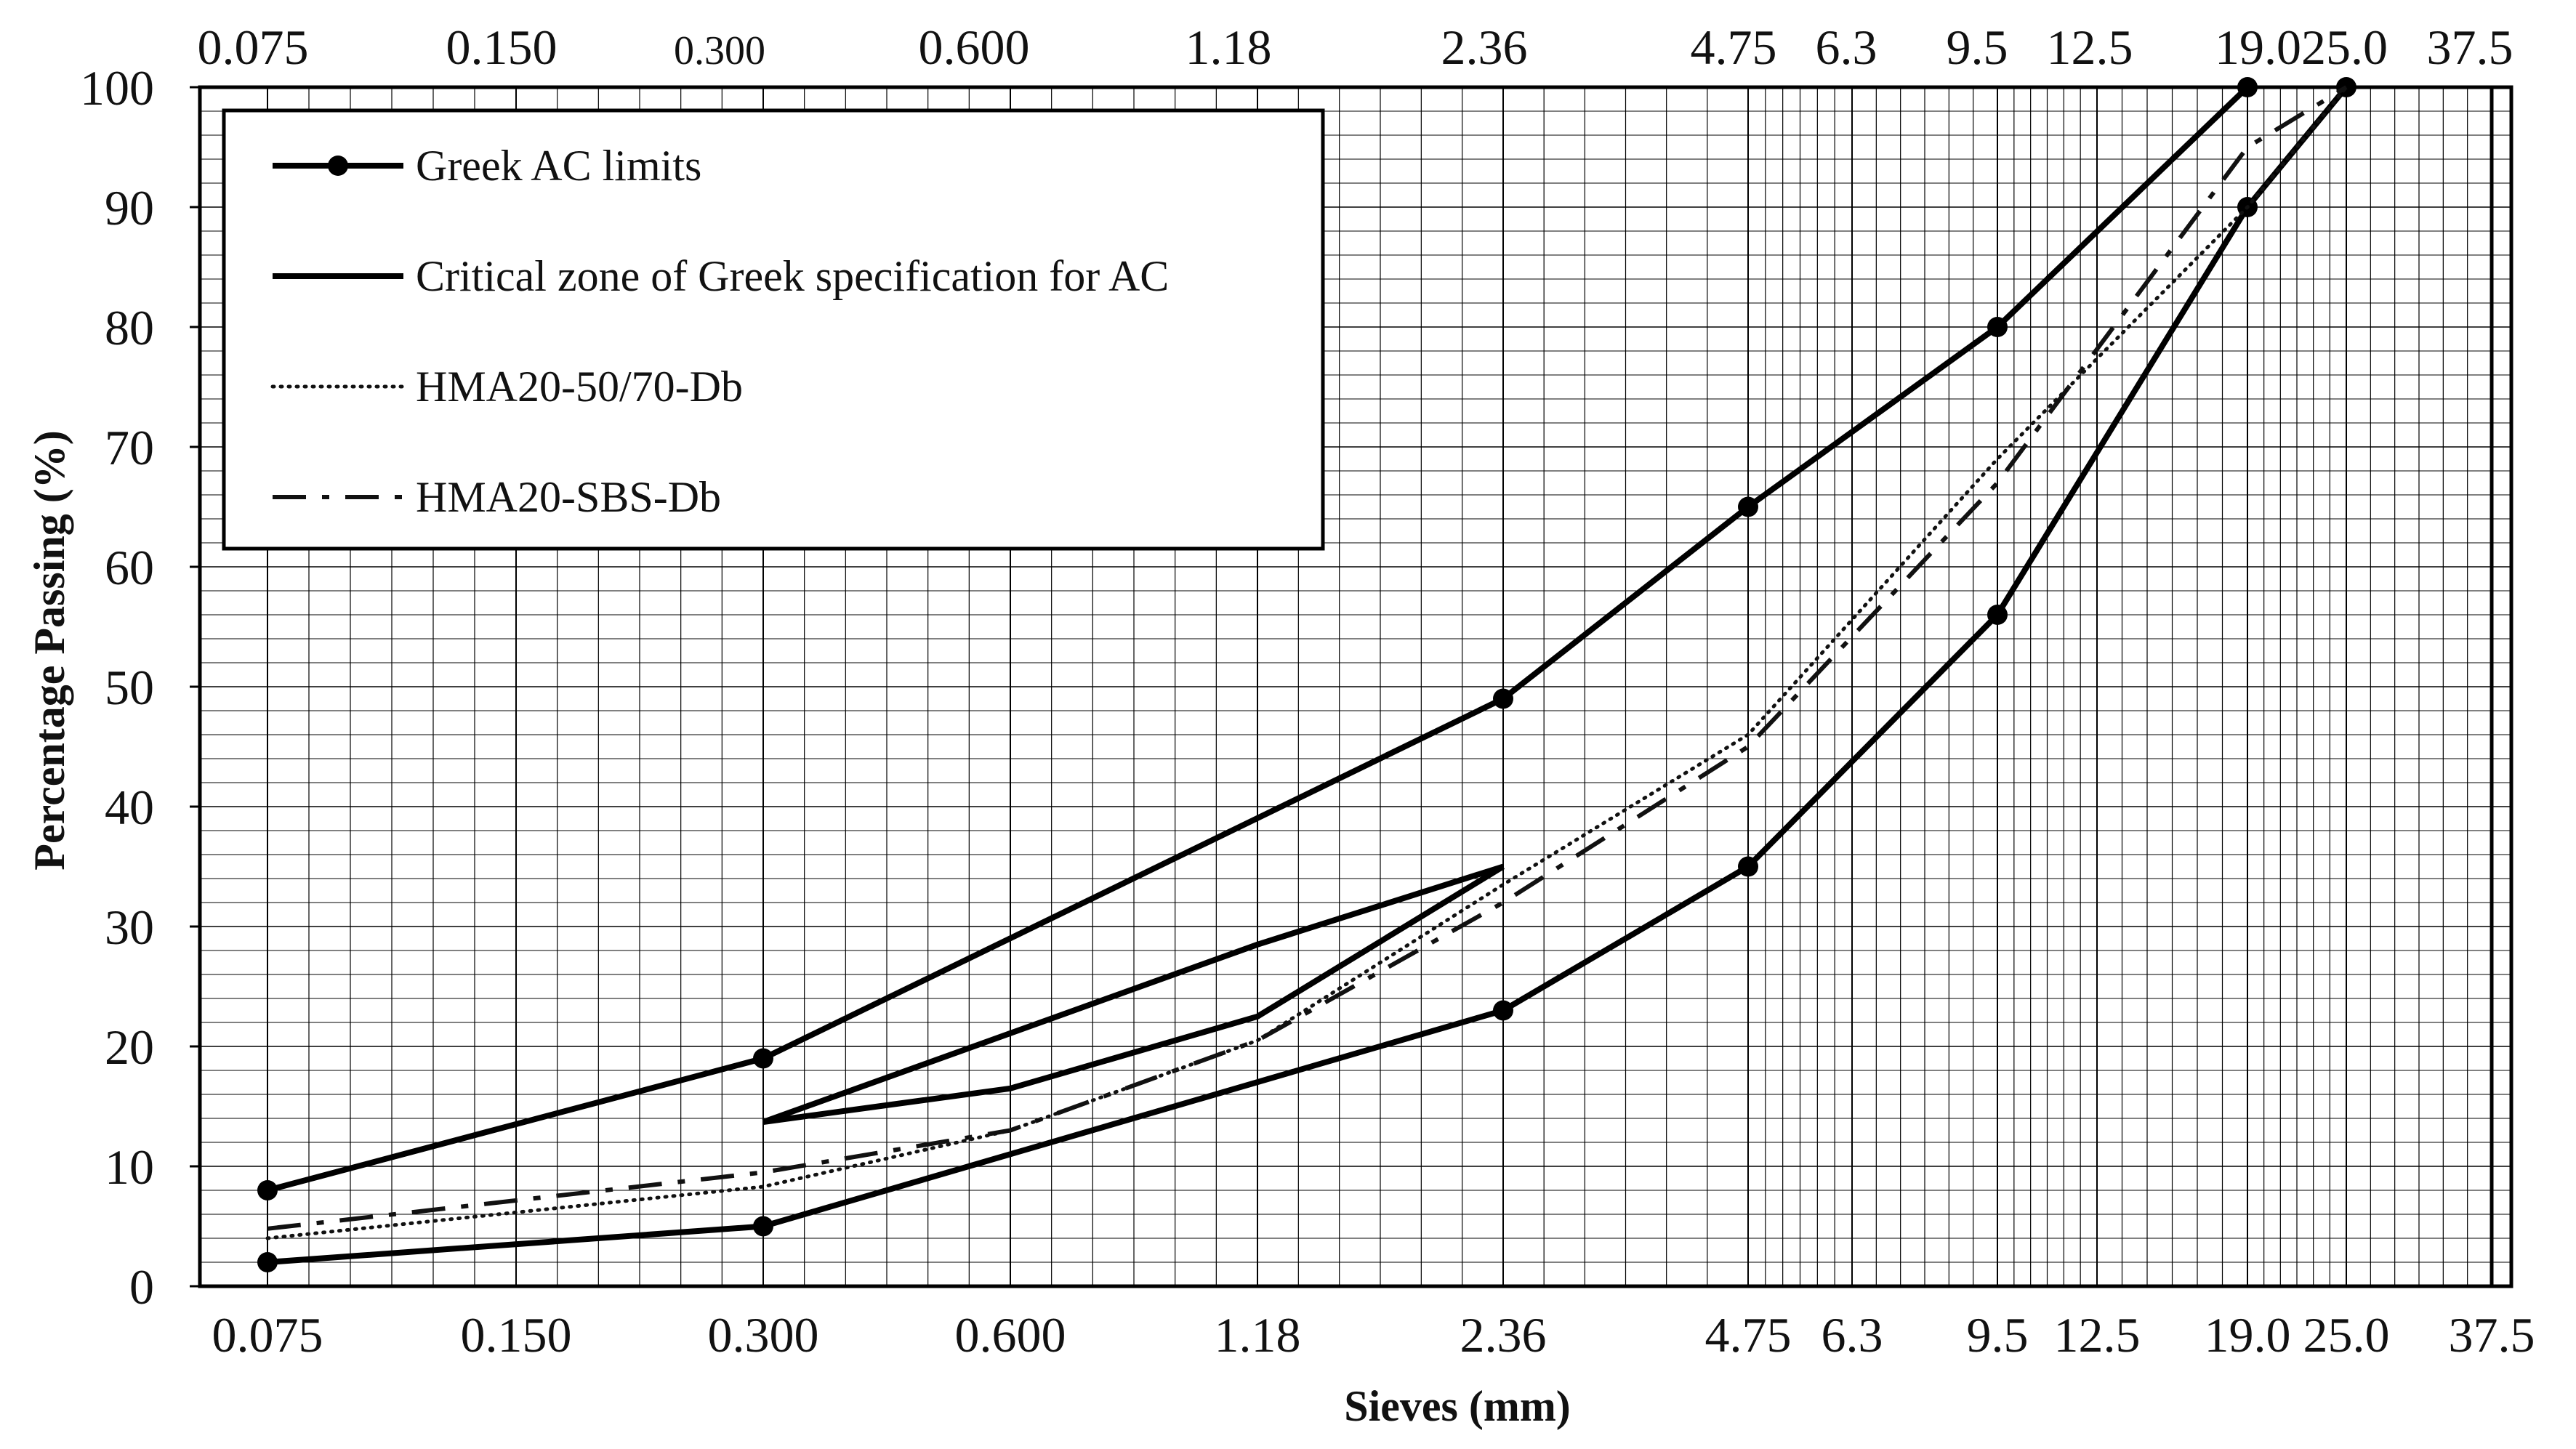 The image size is (2576, 1449). Describe the element at coordinates (267, 1335) in the screenshot. I see `x-tick-label-bottom: 0.075` at that location.